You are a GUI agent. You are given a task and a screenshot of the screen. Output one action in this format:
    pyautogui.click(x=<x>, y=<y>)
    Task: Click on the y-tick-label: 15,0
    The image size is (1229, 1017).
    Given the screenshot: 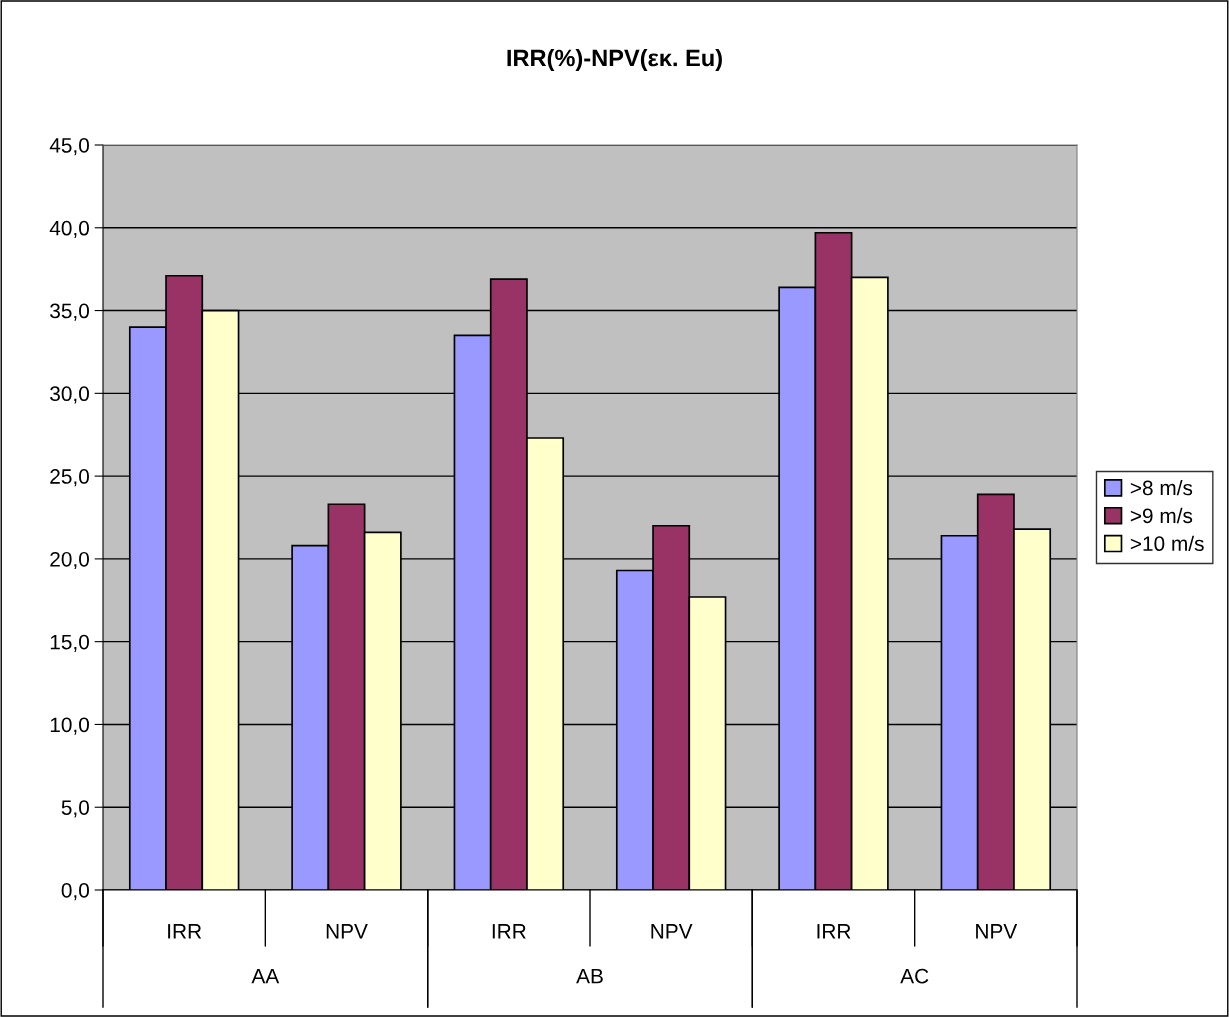 What is the action you would take?
    pyautogui.click(x=69, y=643)
    